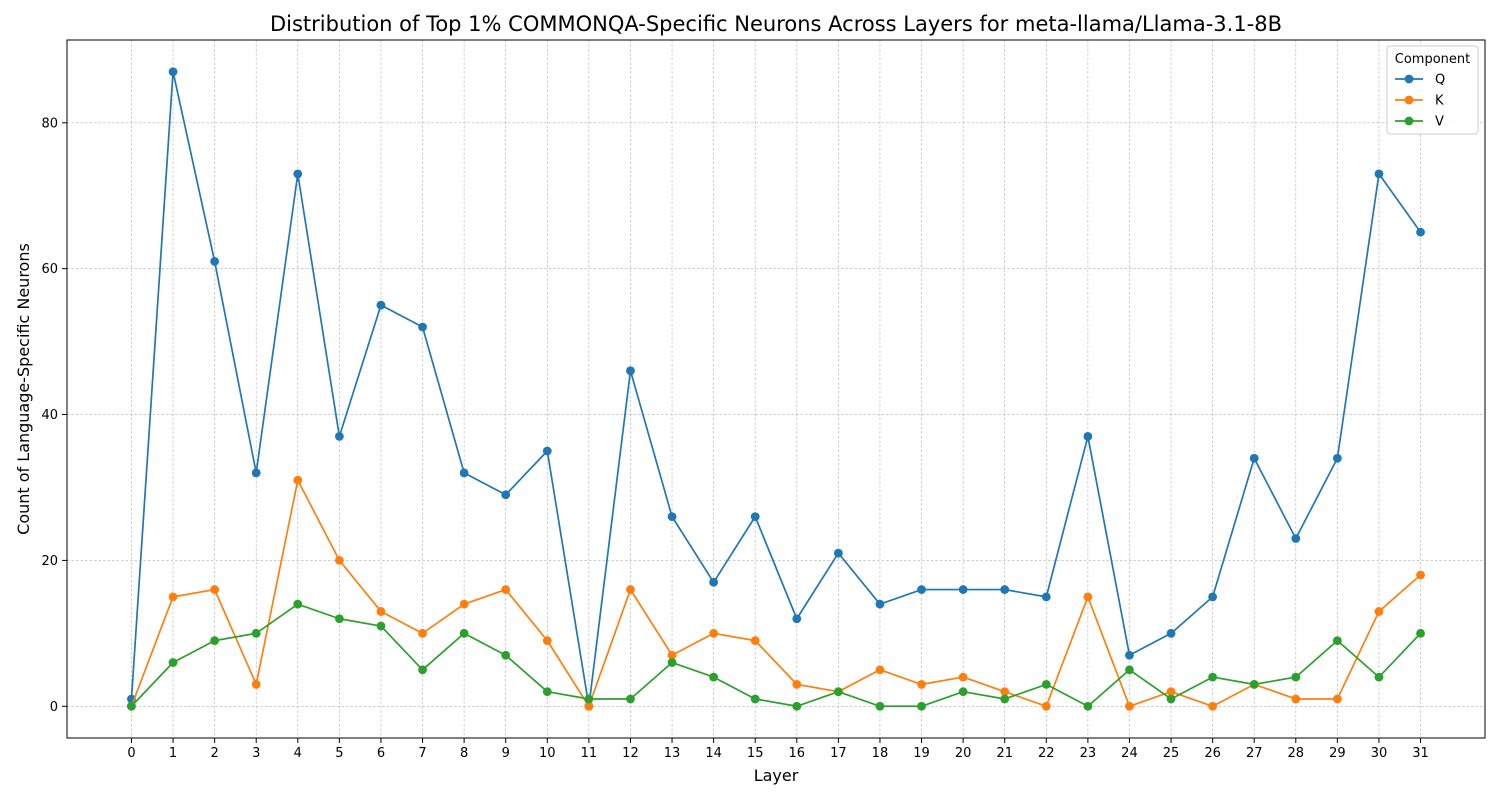 This screenshot has width=1500, height=800. I want to click on x-tick-label: 19, so click(921, 753).